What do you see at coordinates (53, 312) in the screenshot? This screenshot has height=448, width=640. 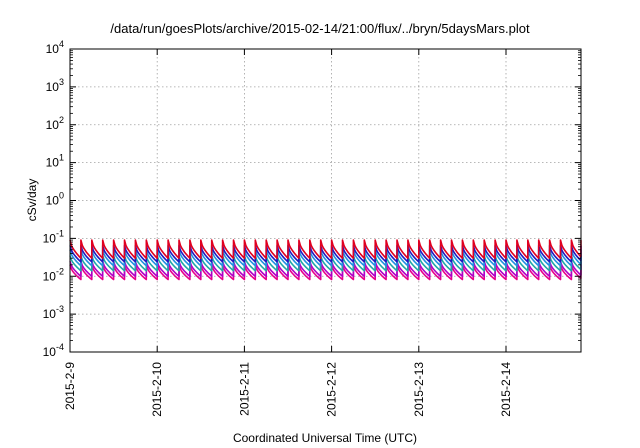 I see `y-tick-label: 10⁻³` at bounding box center [53, 312].